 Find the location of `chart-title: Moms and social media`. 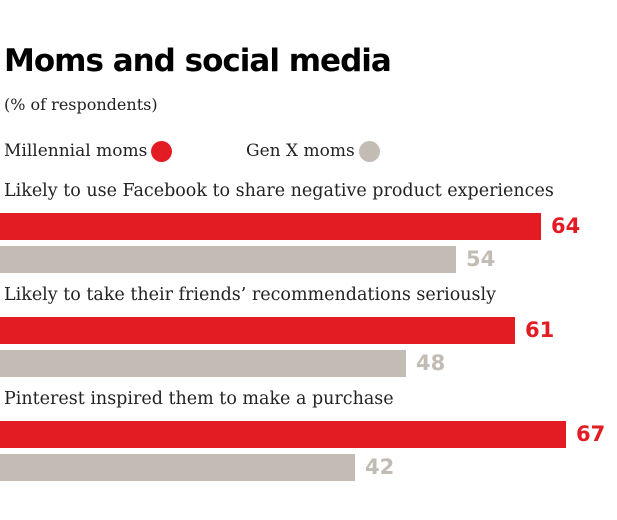

chart-title: Moms and social media is located at coordinates (198, 61).